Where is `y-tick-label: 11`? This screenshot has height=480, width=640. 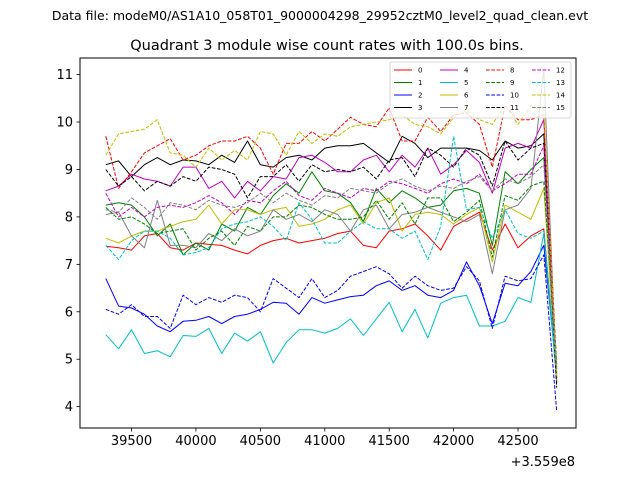
y-tick-label: 11 is located at coordinates (64, 75).